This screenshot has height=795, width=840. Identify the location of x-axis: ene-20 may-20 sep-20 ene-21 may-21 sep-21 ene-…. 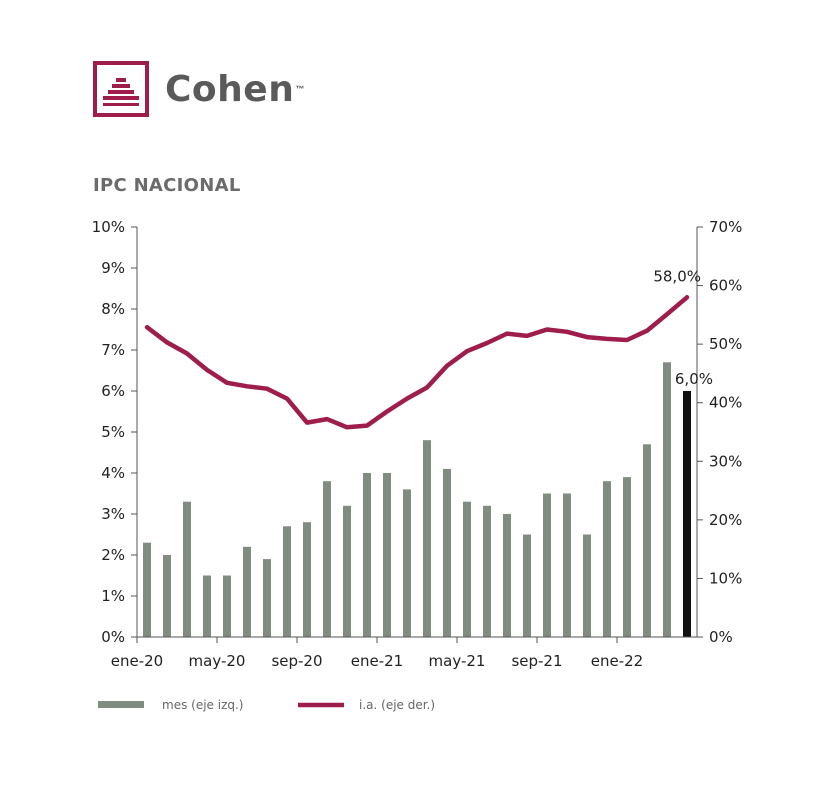
(404, 653).